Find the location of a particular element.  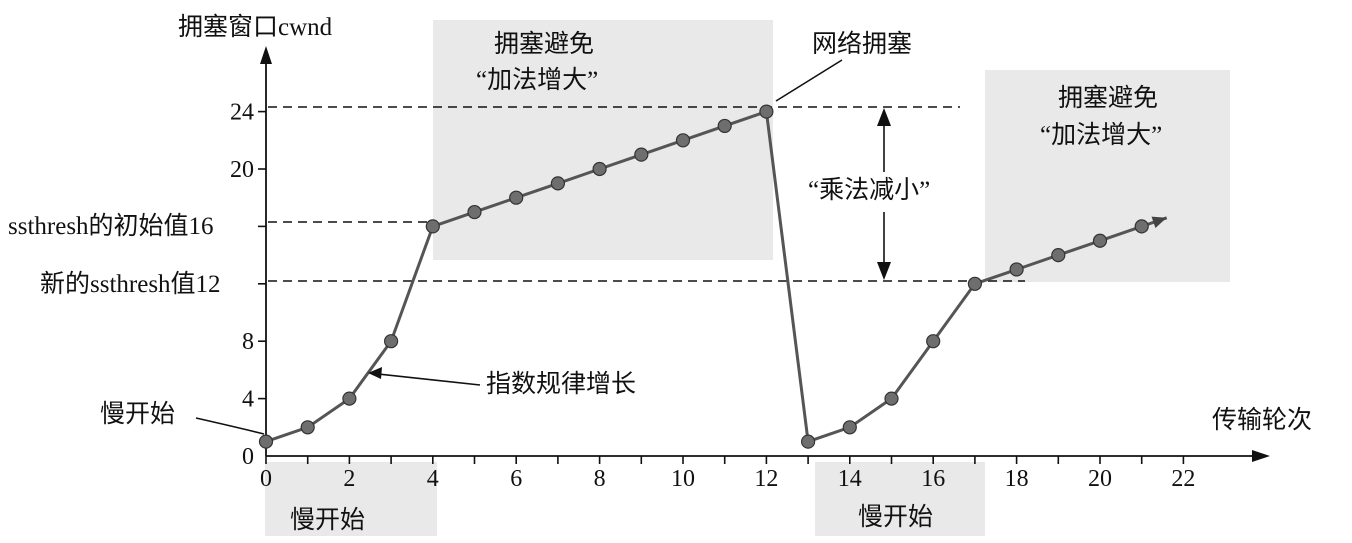

x-tick-label-6: 6 is located at coordinates (516, 479).